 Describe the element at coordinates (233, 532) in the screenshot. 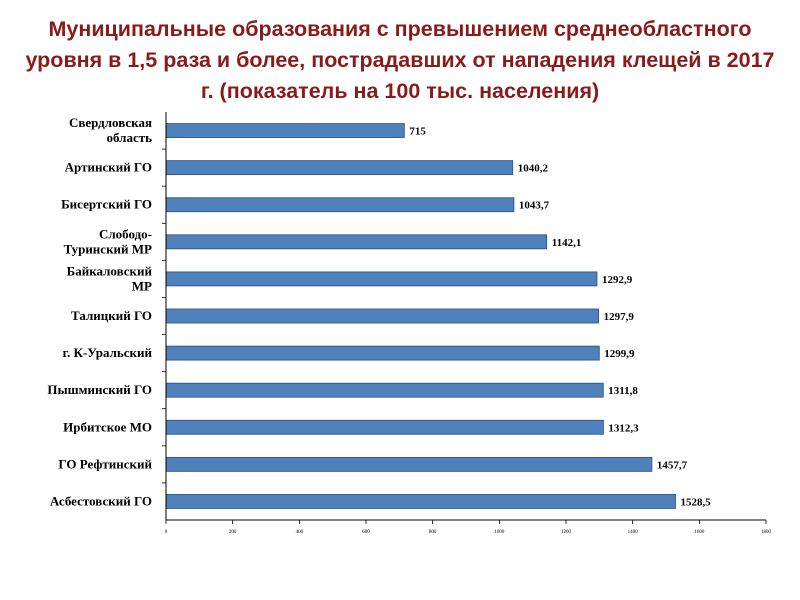

I see `x-tick-label-1: 200` at that location.